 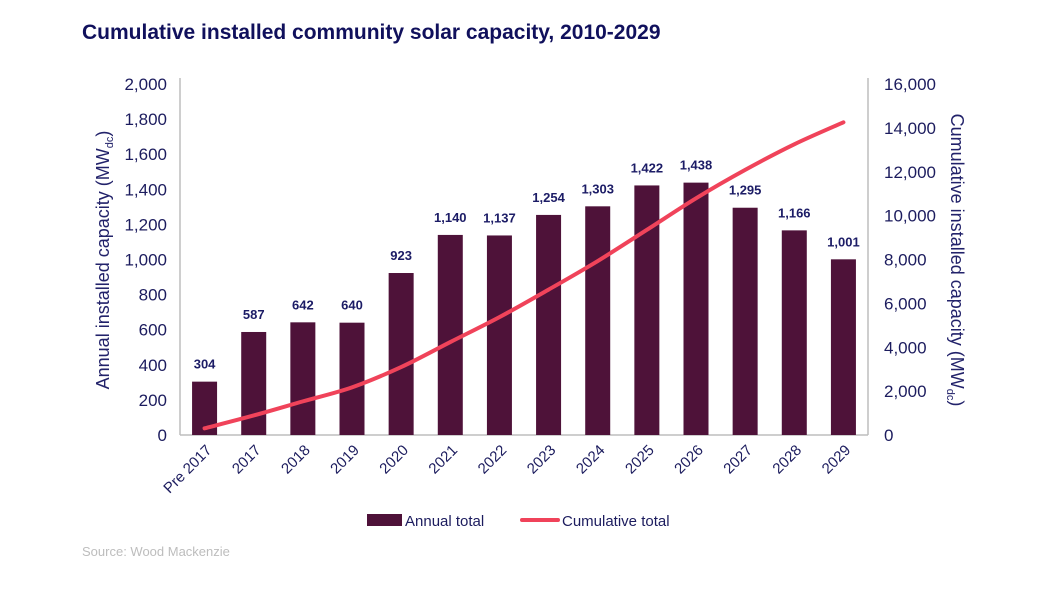 I want to click on left-tick-label: 1,000, so click(x=145, y=260).